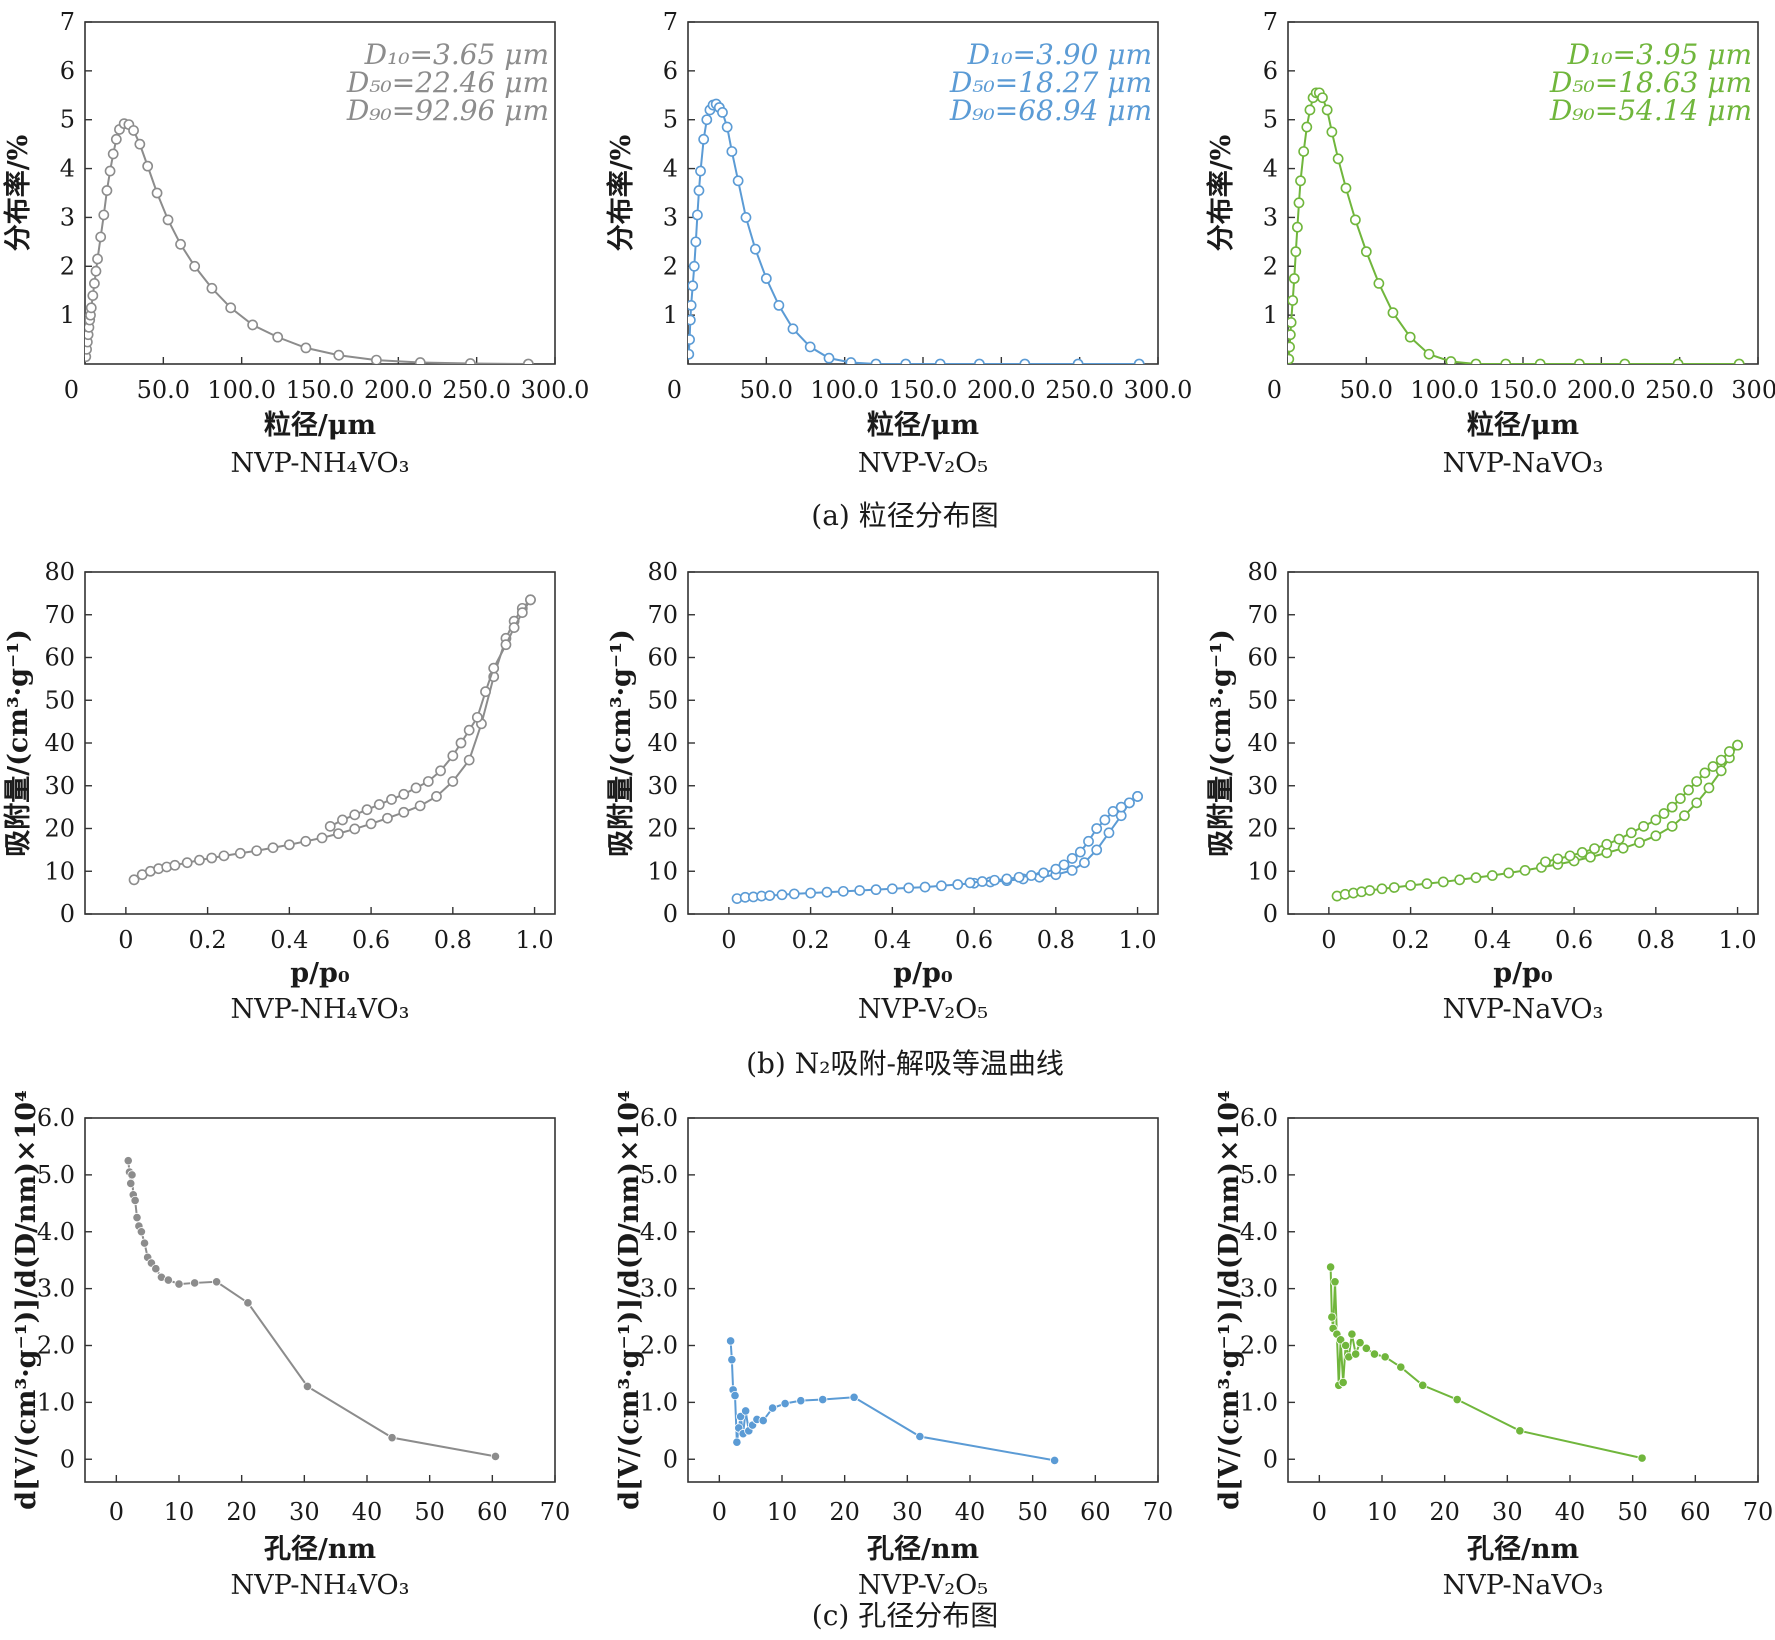 This screenshot has height=1640, width=1775. I want to click on x-tick-label: 200.0, so click(1001, 390).